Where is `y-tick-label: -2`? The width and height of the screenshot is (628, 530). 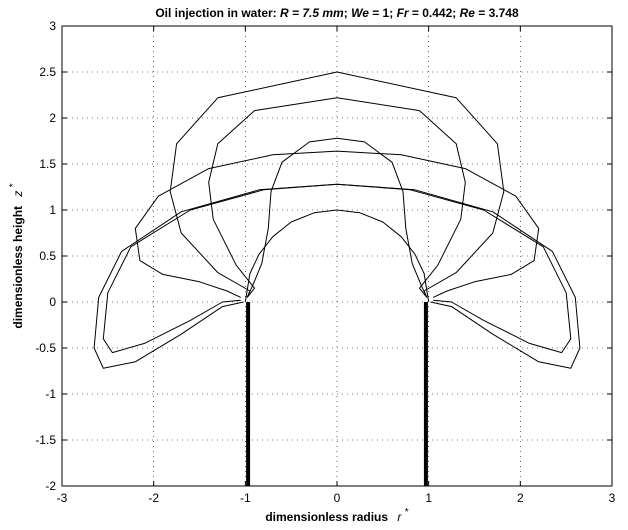
y-tick-label: -2 is located at coordinates (50, 486).